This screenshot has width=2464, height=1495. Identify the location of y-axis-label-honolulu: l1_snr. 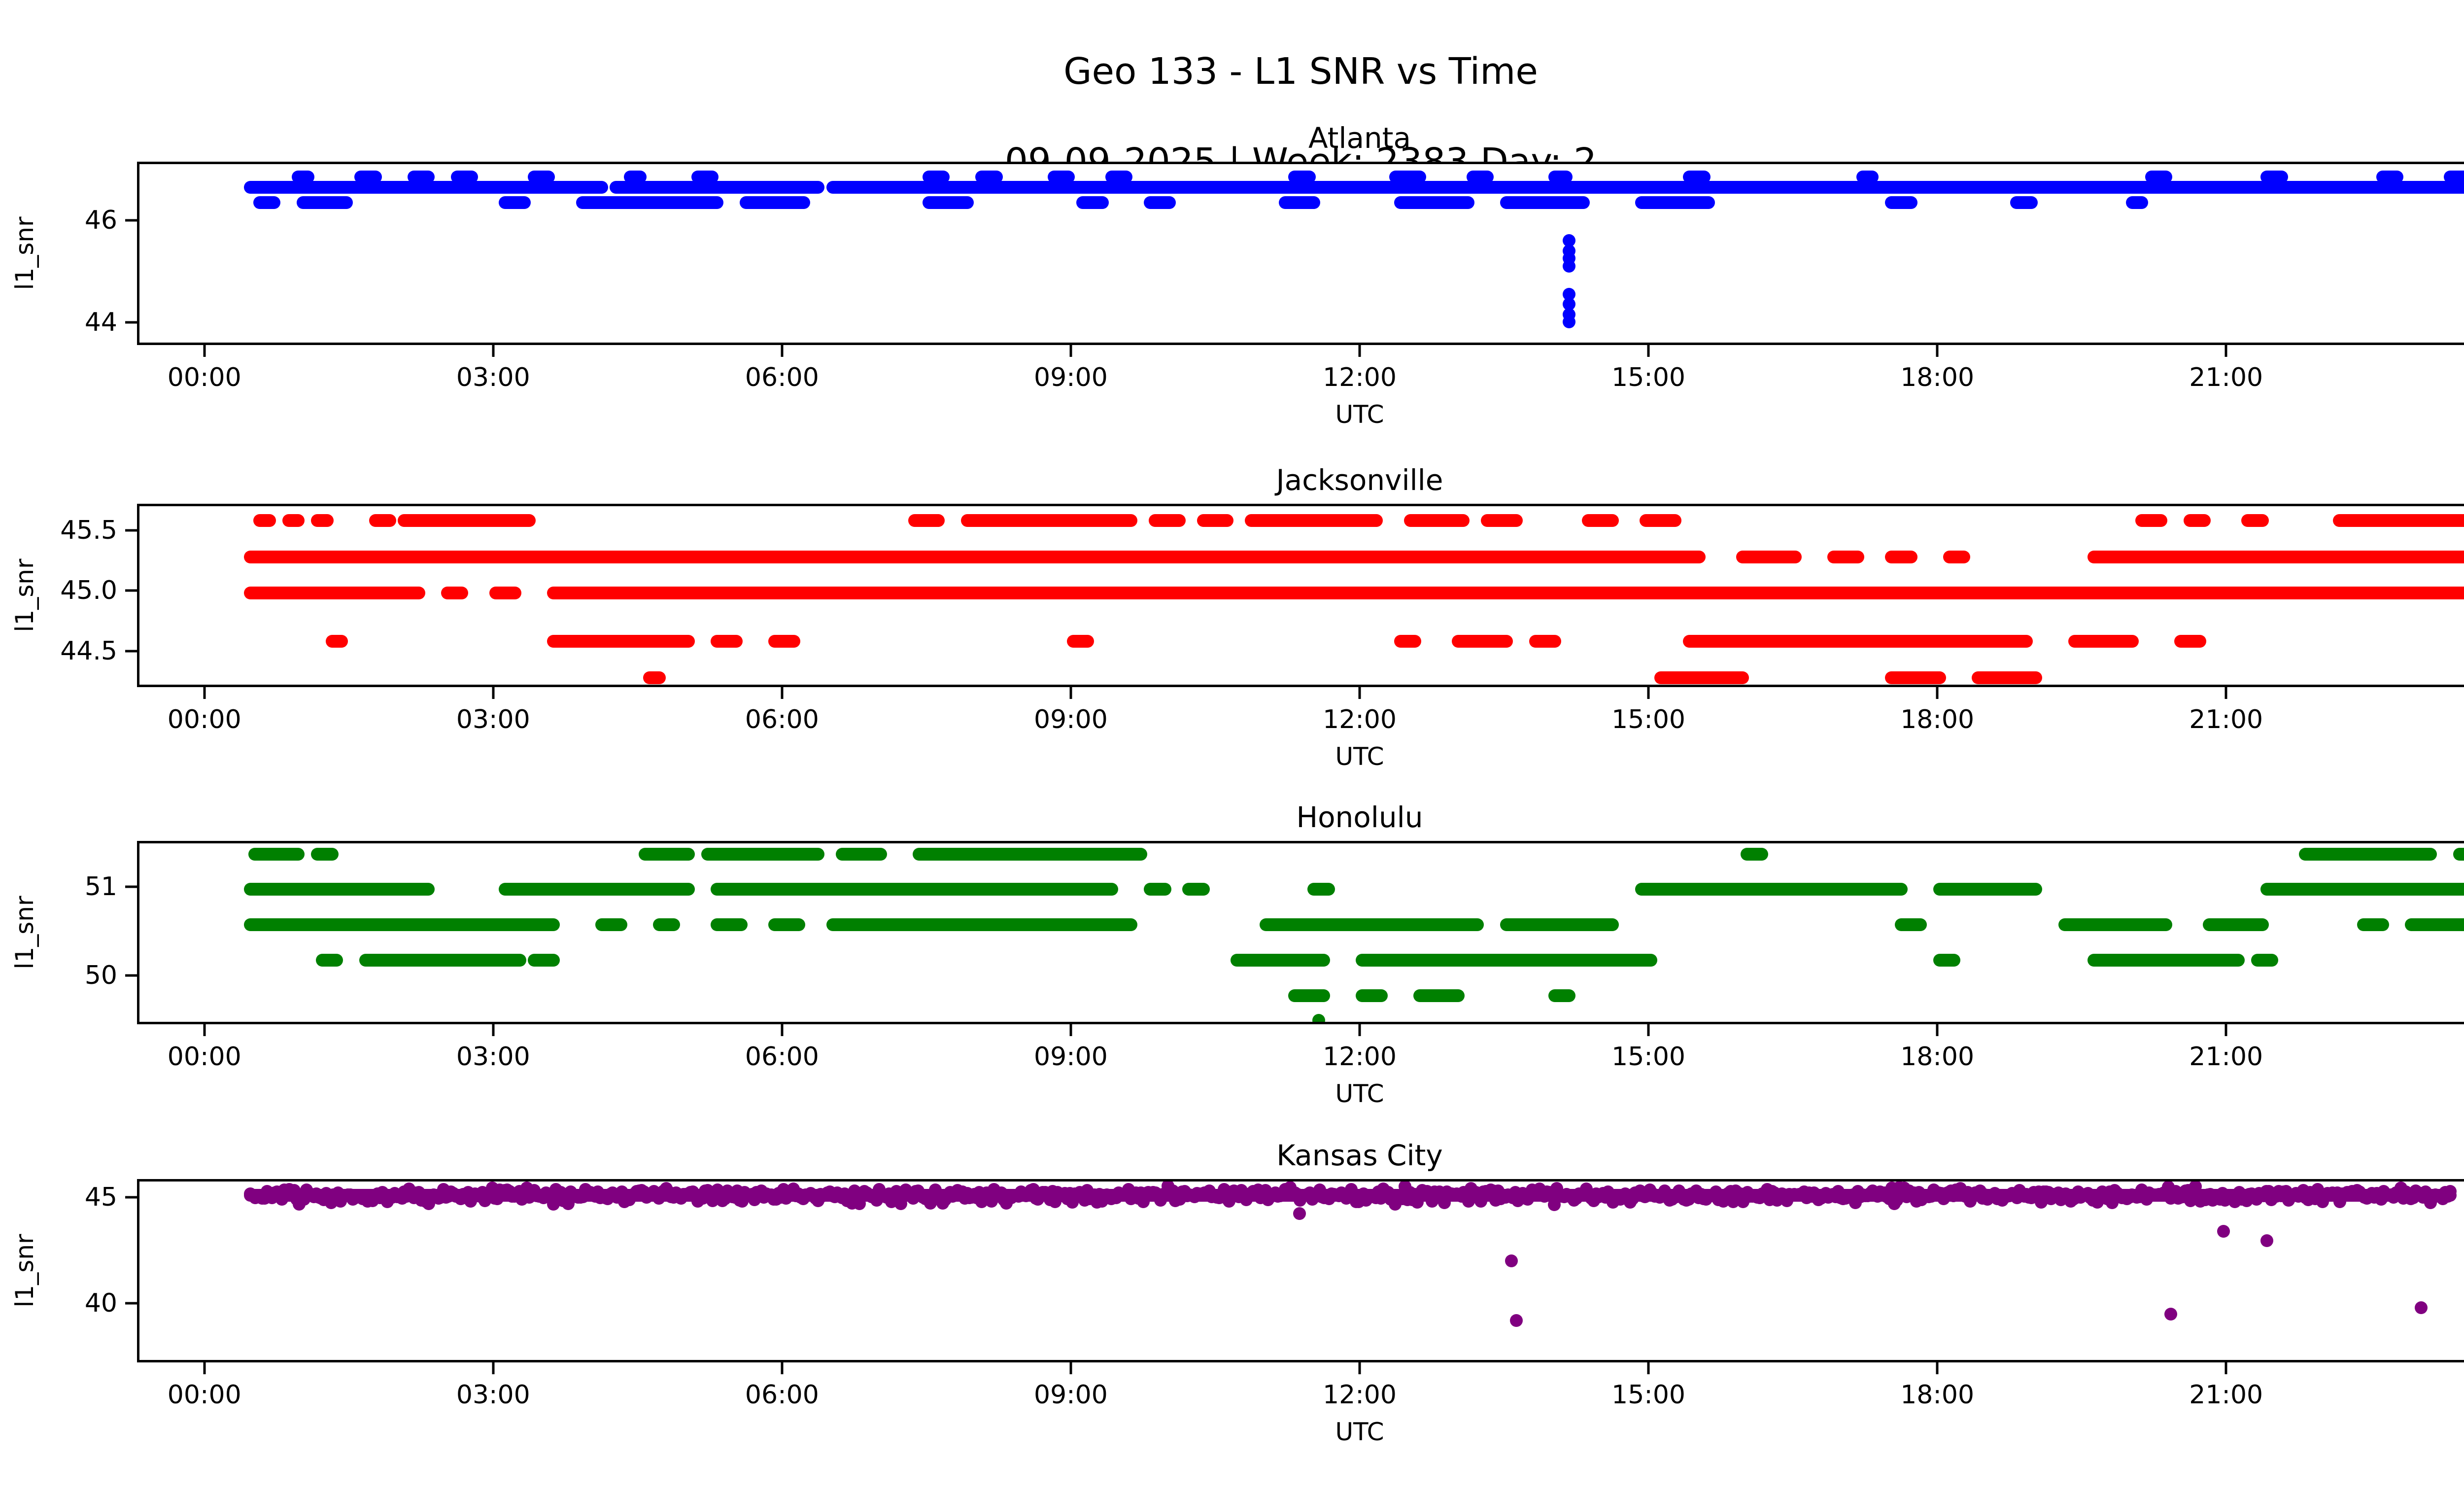
(24, 933).